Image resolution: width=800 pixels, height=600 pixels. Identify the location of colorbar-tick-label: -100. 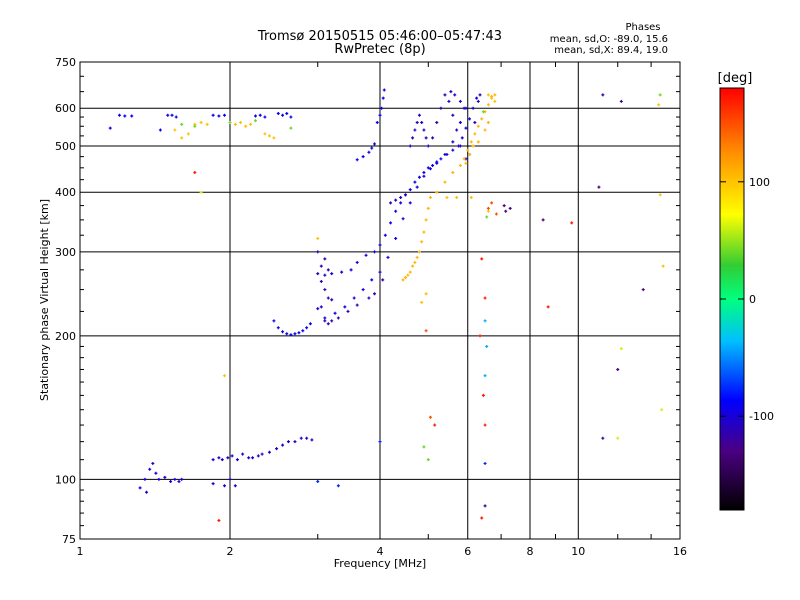
(761, 416).